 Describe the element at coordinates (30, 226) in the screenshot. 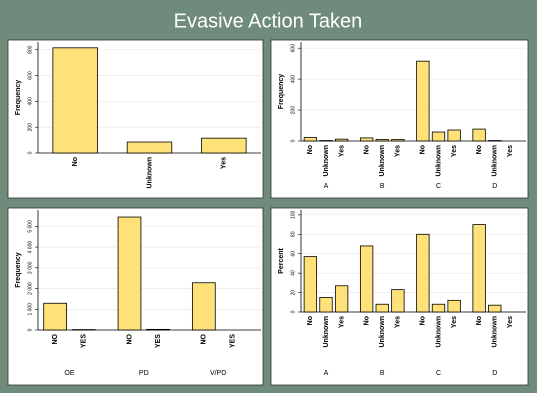

I see `y-tick-label: 5 000` at that location.